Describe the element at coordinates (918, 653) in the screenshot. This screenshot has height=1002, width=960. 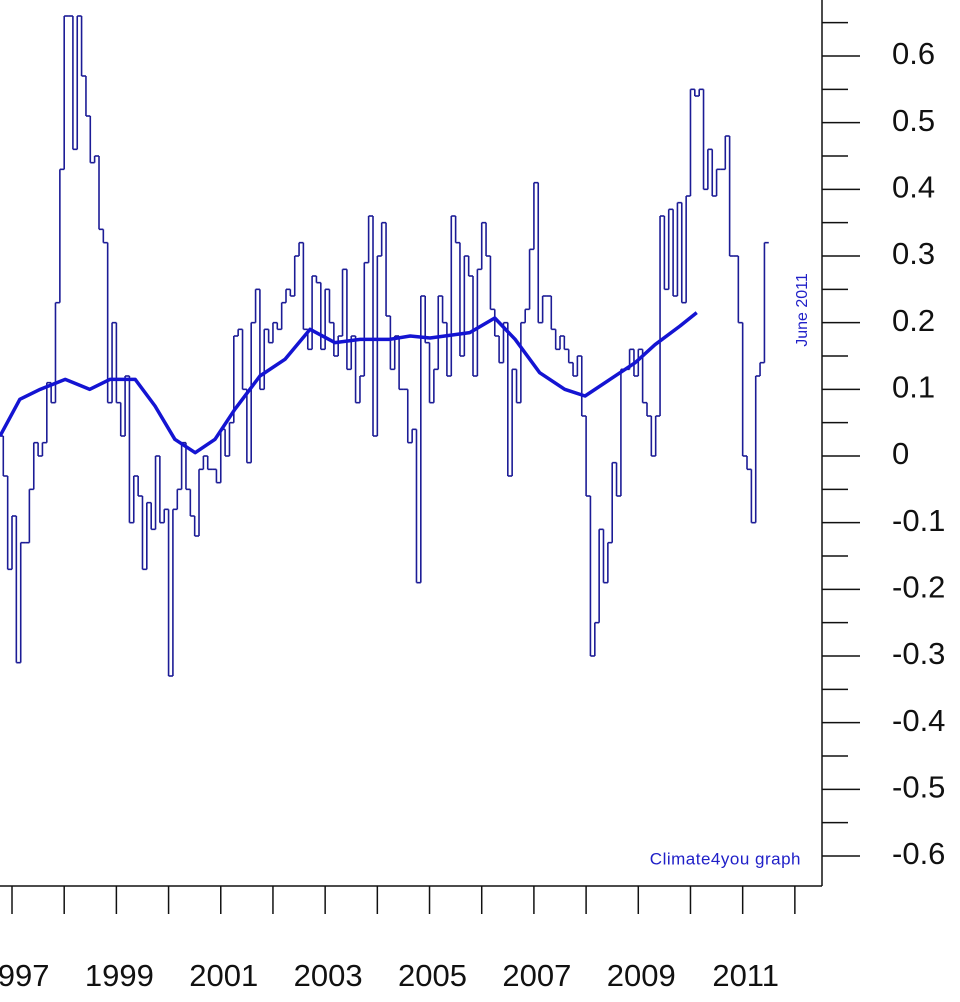
I see `y-tick-label: -0.3` at that location.